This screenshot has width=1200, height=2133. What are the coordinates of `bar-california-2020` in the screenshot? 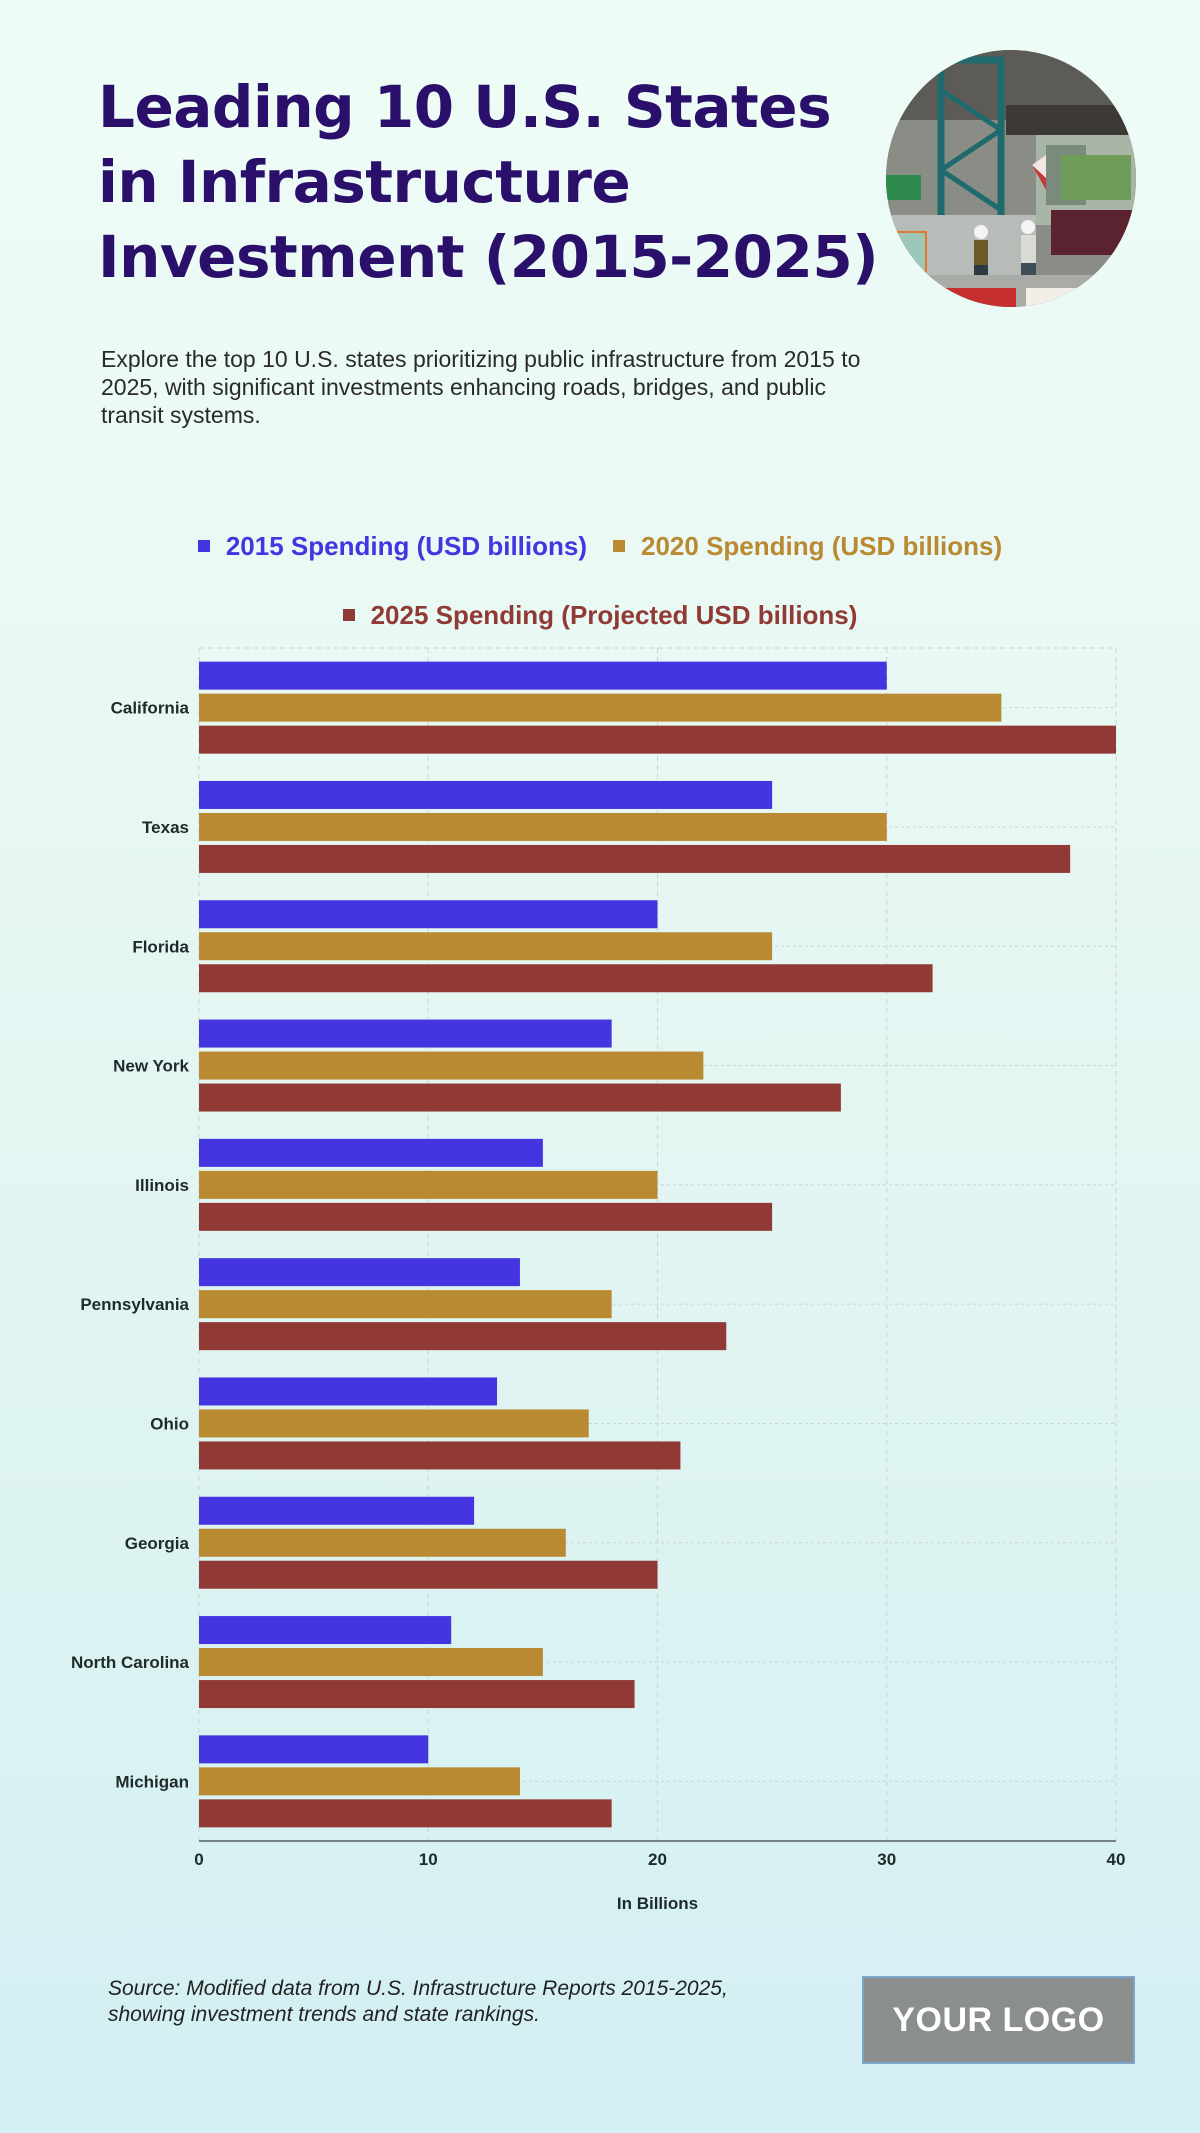 It's located at (600, 707).